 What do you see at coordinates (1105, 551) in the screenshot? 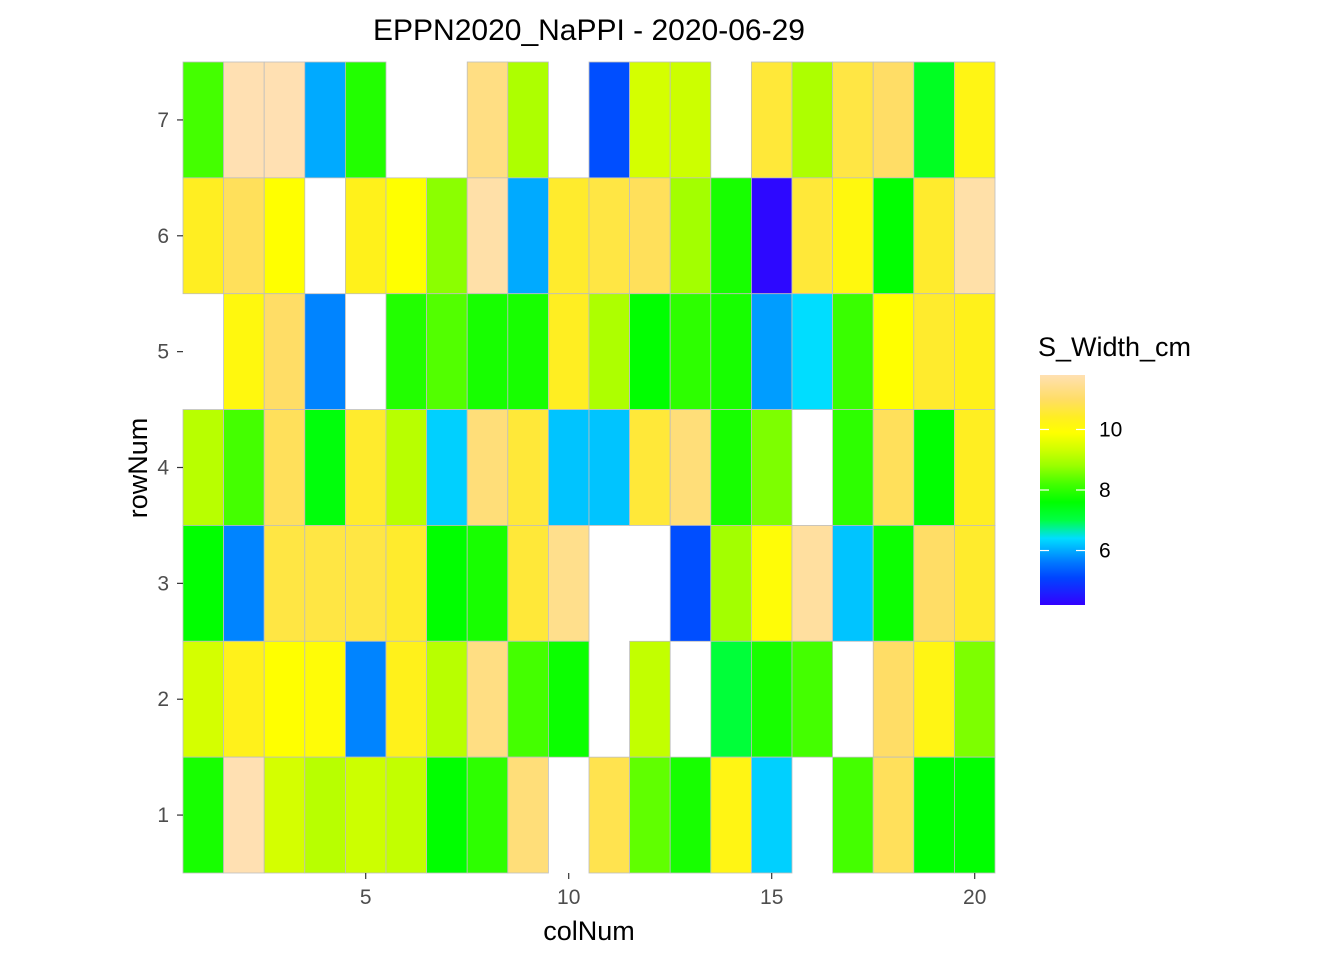
I see `legend-tick-label: 6` at bounding box center [1105, 551].